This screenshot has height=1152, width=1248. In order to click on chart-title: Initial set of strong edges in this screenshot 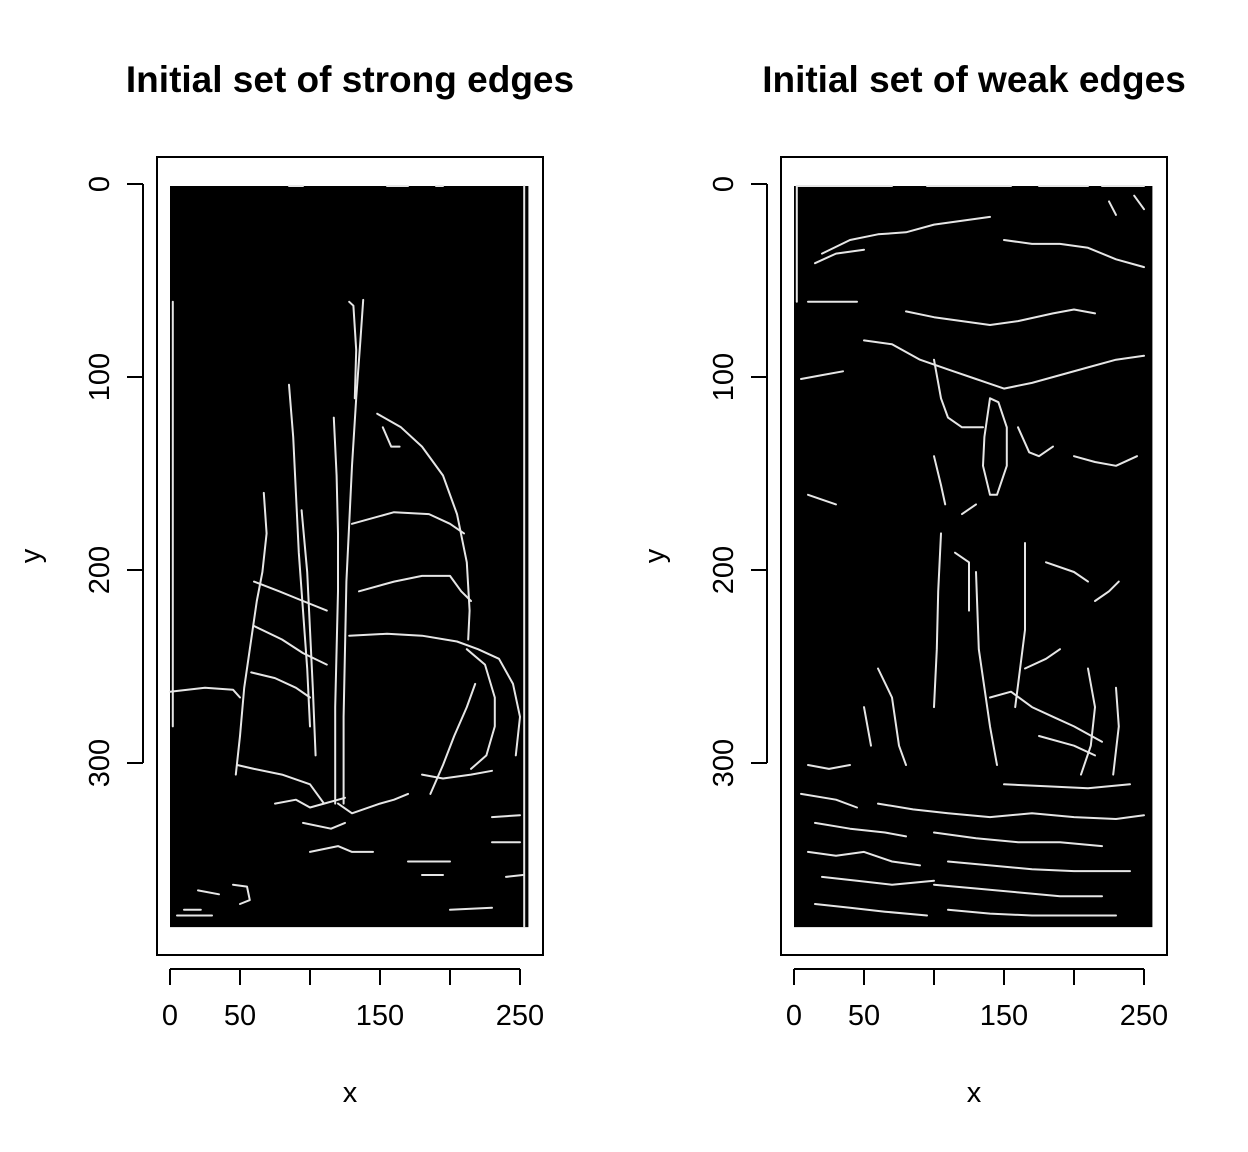, I will do `click(350, 79)`.